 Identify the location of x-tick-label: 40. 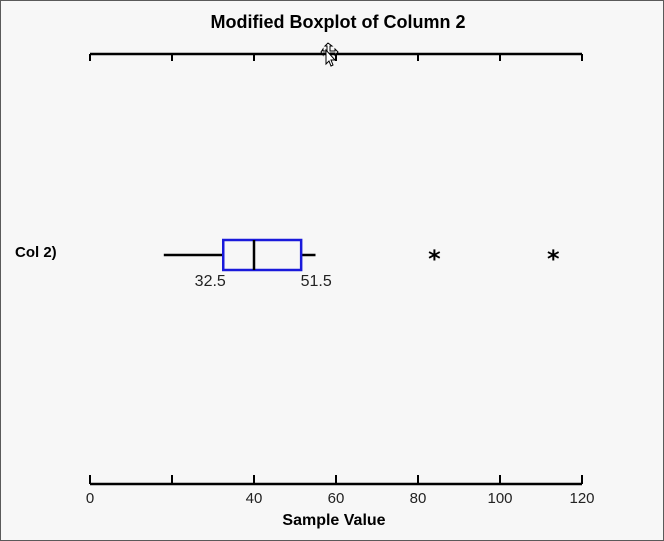
(254, 498).